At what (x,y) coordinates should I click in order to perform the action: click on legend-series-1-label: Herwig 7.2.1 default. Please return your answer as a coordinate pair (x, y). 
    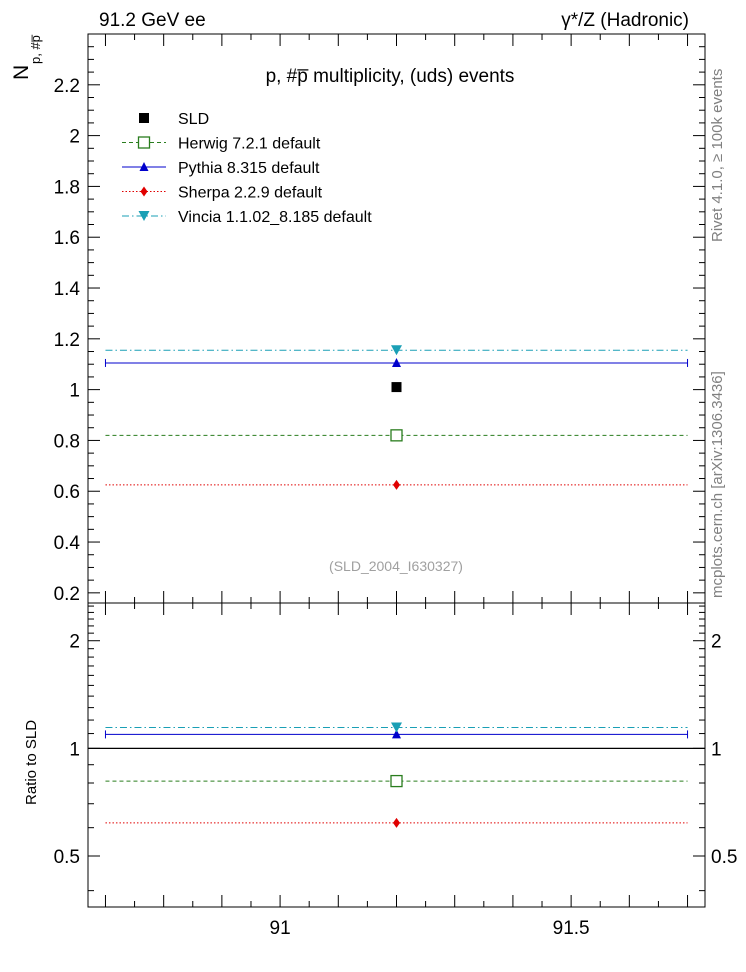
    Looking at the image, I should click on (249, 144).